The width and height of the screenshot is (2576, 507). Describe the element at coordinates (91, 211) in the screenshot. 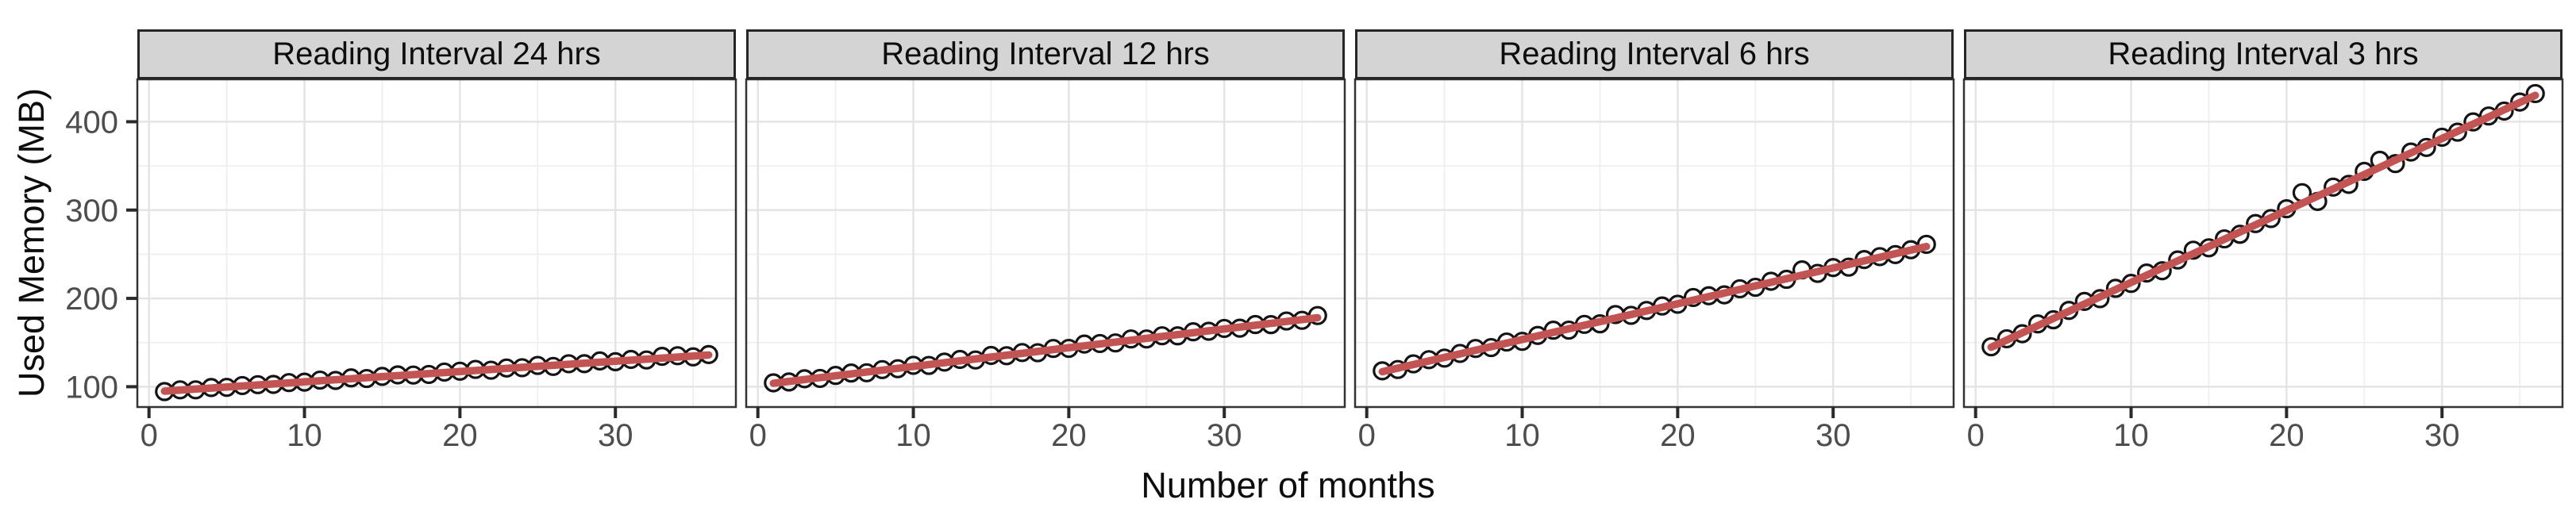

I see `y-tick-label: 300` at that location.